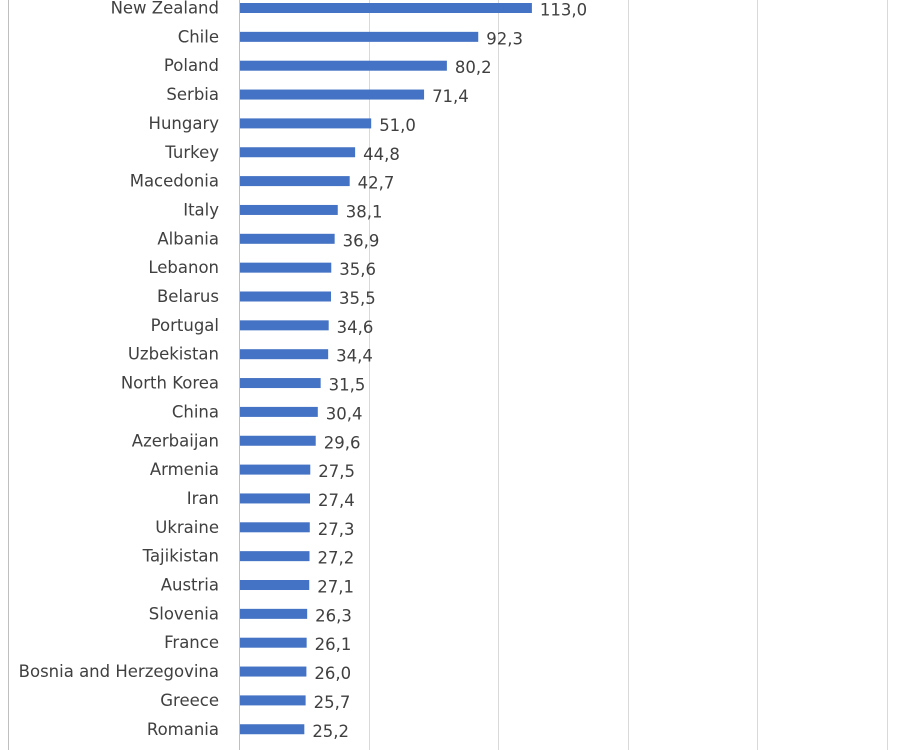 Image resolution: width=920 pixels, height=750 pixels. I want to click on category-label: Ukraine, so click(187, 527).